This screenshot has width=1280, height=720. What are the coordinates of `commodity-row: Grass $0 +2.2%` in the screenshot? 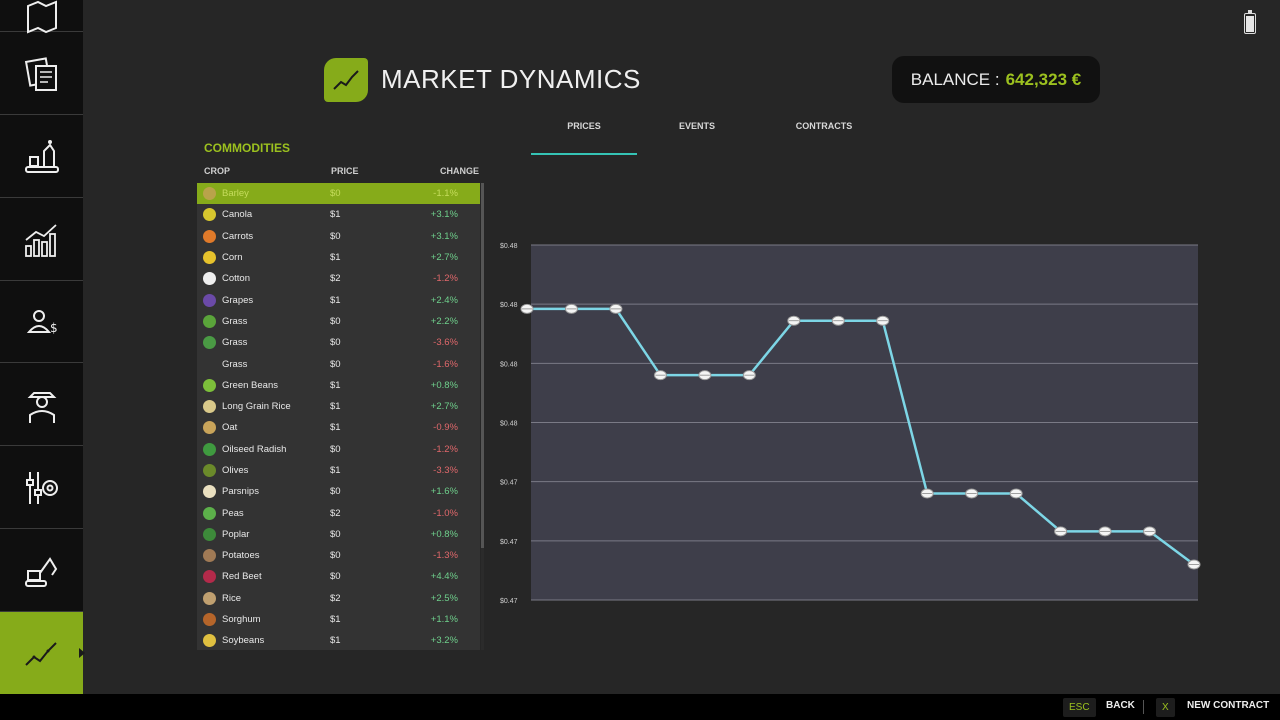 It's located at (338, 321).